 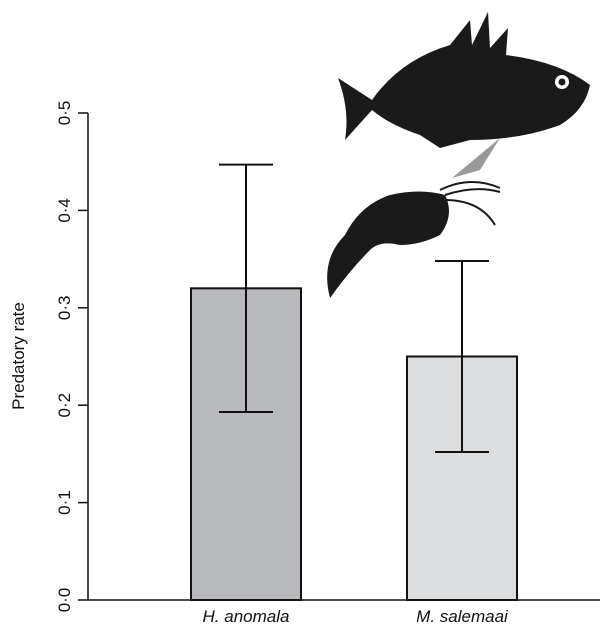 I want to click on y-tick-label: 0·4, so click(x=64, y=210).